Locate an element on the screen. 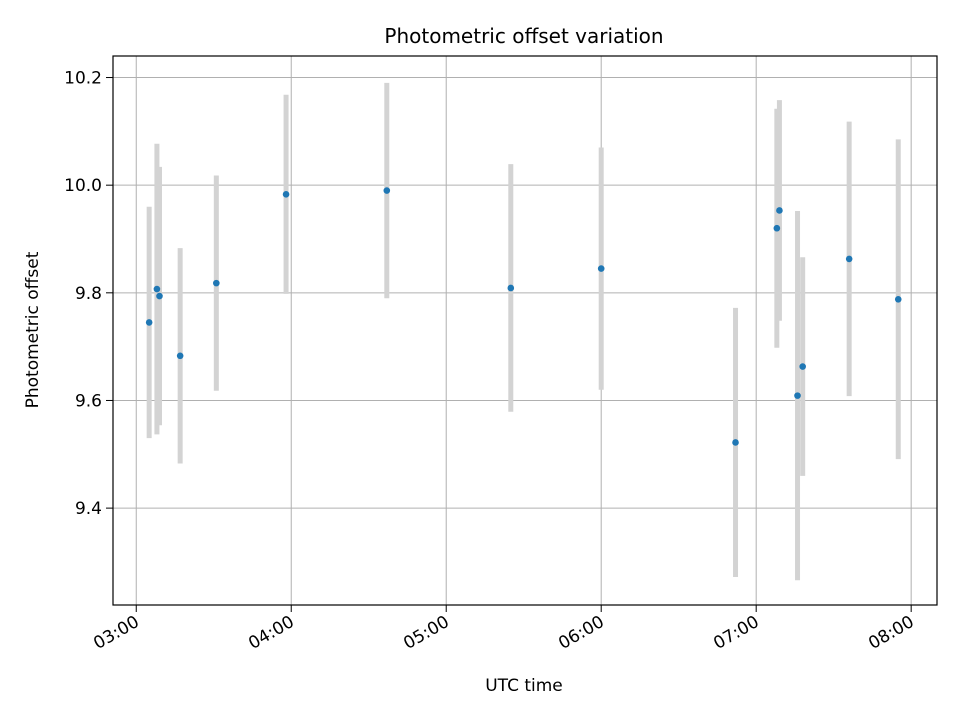  y-tick-label: 9.8 is located at coordinates (88, 294).